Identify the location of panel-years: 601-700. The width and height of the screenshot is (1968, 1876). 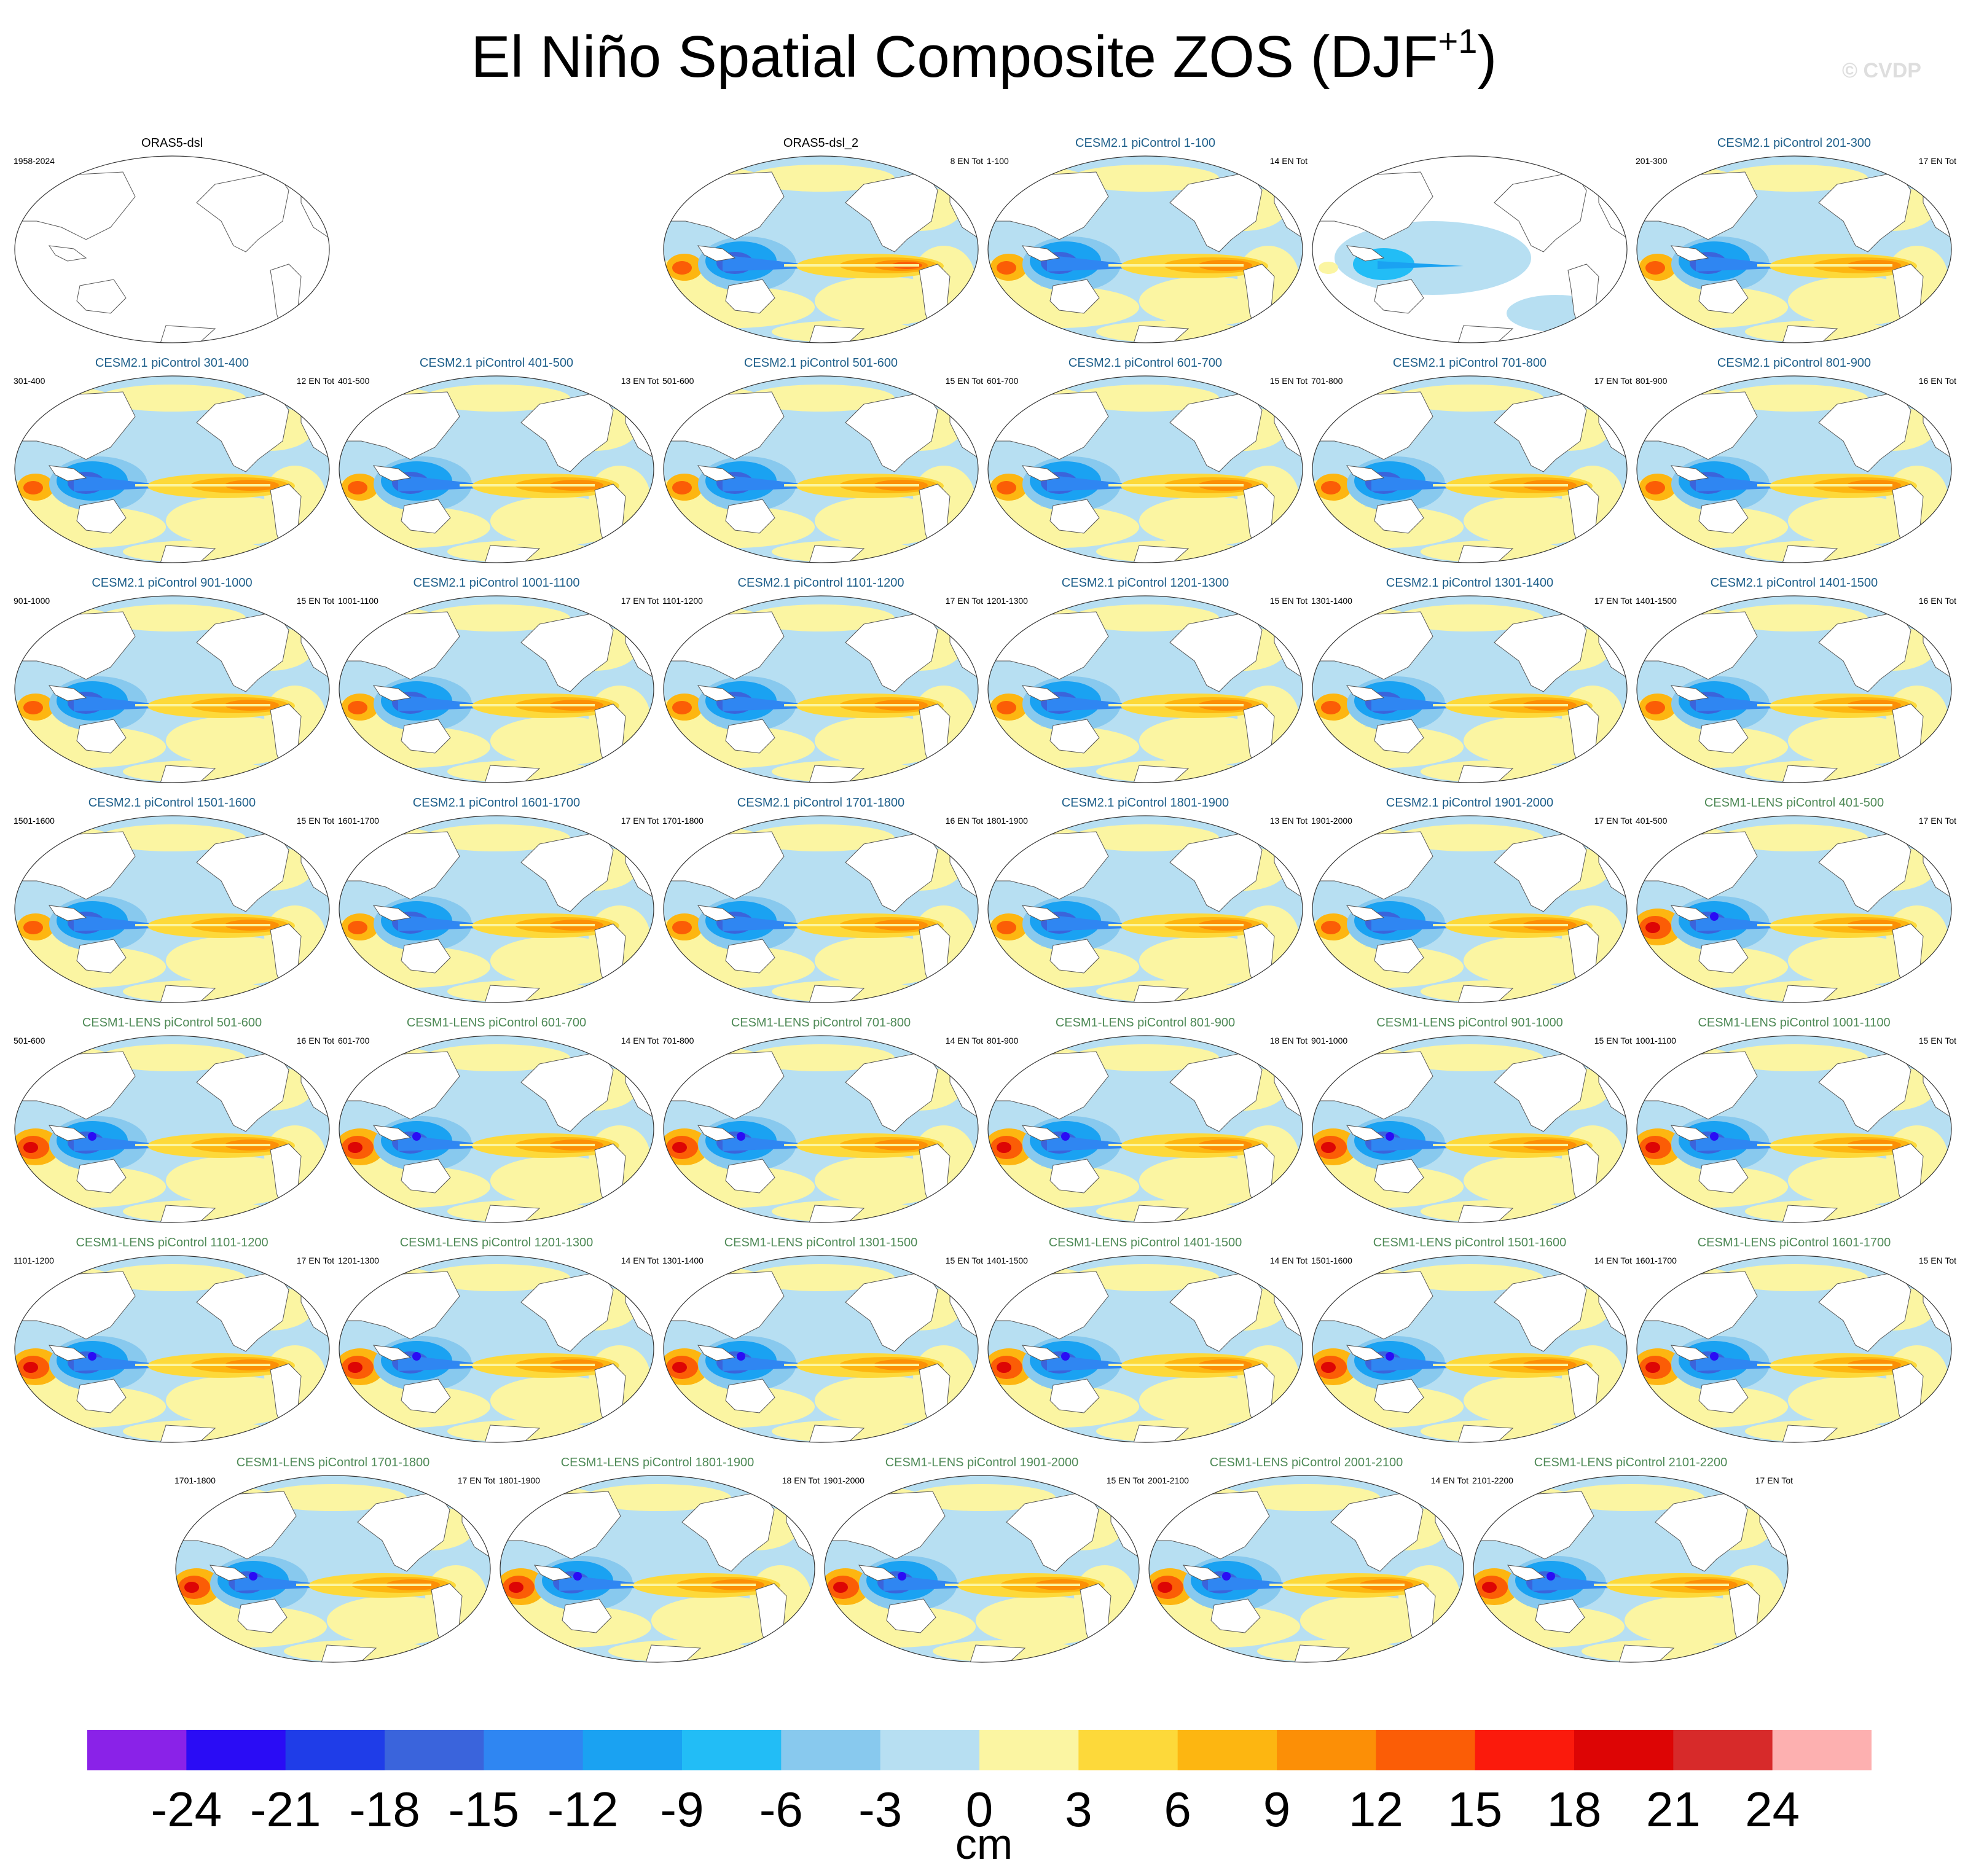
(1003, 381).